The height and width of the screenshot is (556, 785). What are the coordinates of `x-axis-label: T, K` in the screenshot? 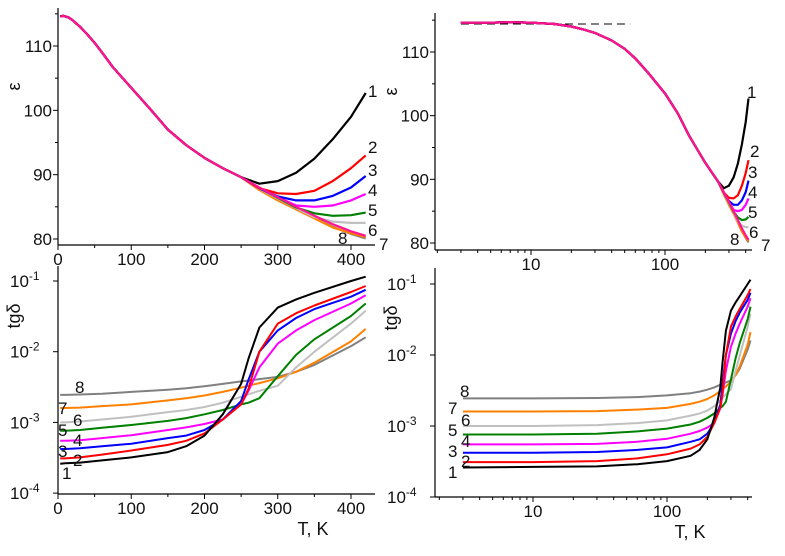 It's located at (689, 532).